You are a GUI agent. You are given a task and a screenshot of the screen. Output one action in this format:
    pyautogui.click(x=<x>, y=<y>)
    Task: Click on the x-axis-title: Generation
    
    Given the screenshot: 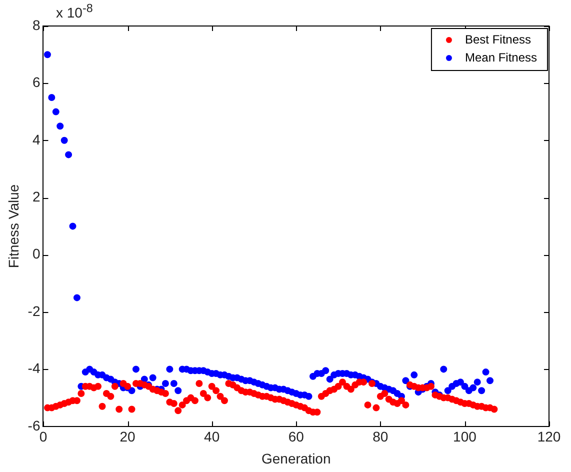 What is the action you would take?
    pyautogui.click(x=296, y=458)
    